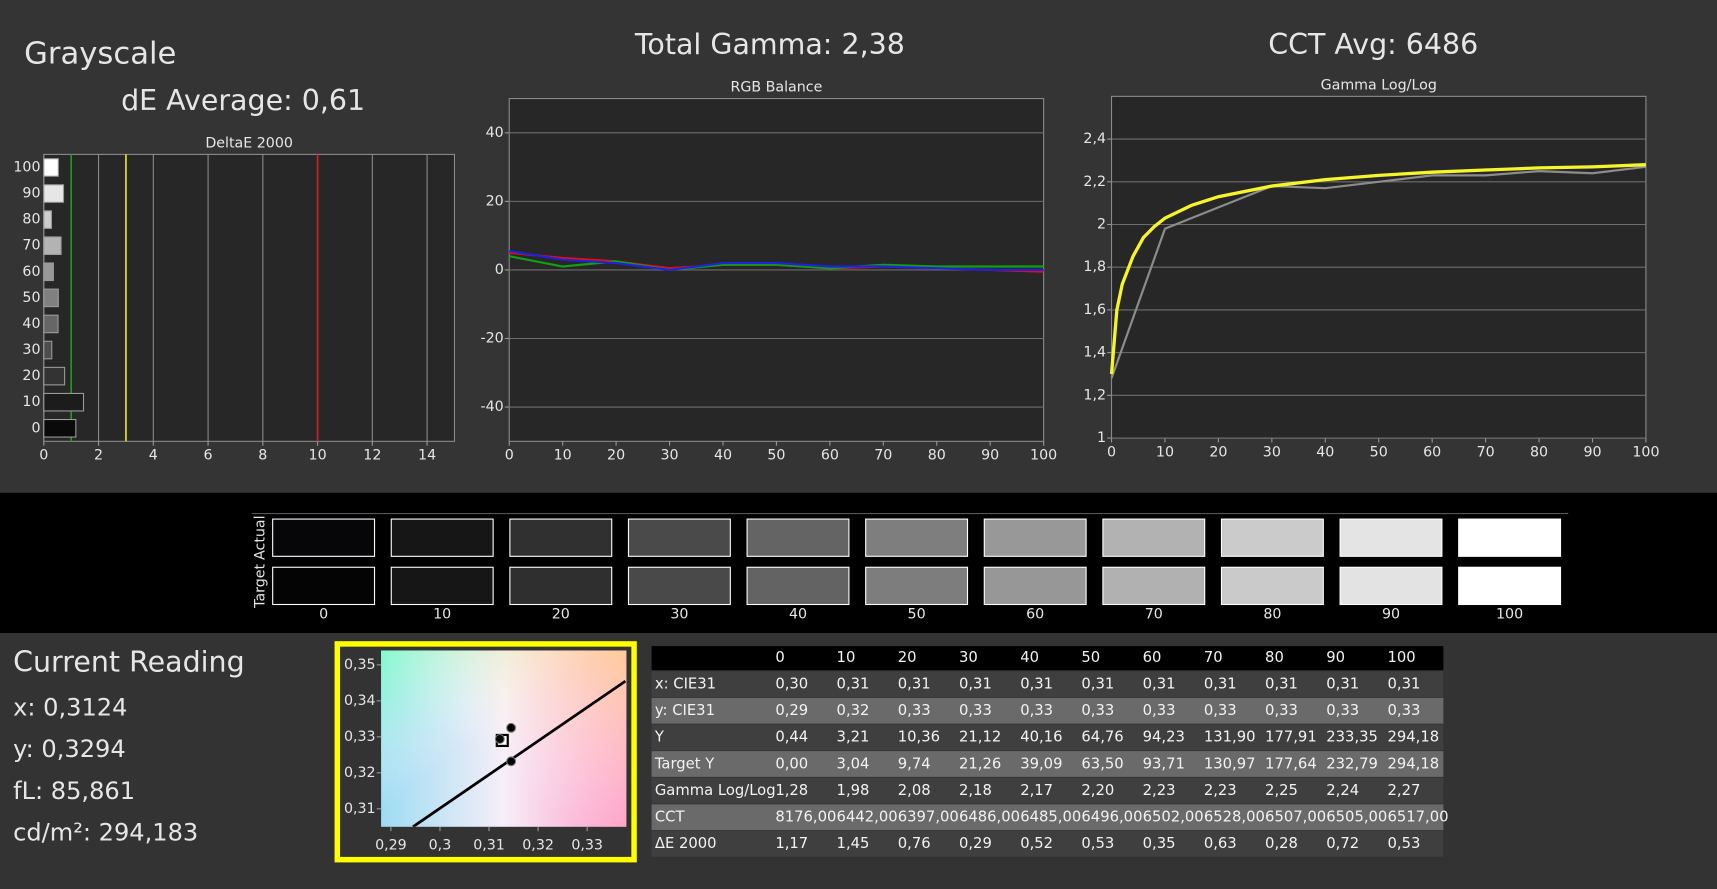 This screenshot has width=1717, height=889. What do you see at coordinates (975, 790) in the screenshot?
I see `table-cell: 2,18` at bounding box center [975, 790].